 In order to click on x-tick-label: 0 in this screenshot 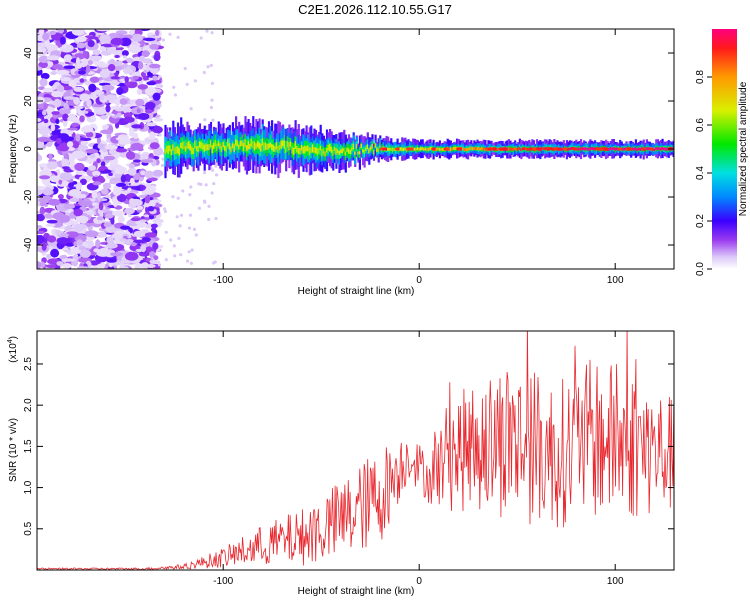, I will do `click(419, 280)`.